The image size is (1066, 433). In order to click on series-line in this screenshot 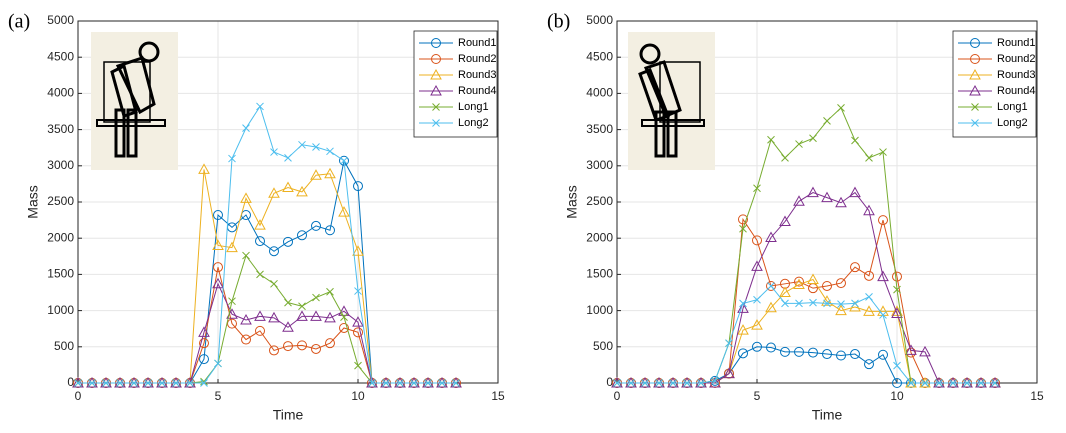, I will do `click(806, 334)`.